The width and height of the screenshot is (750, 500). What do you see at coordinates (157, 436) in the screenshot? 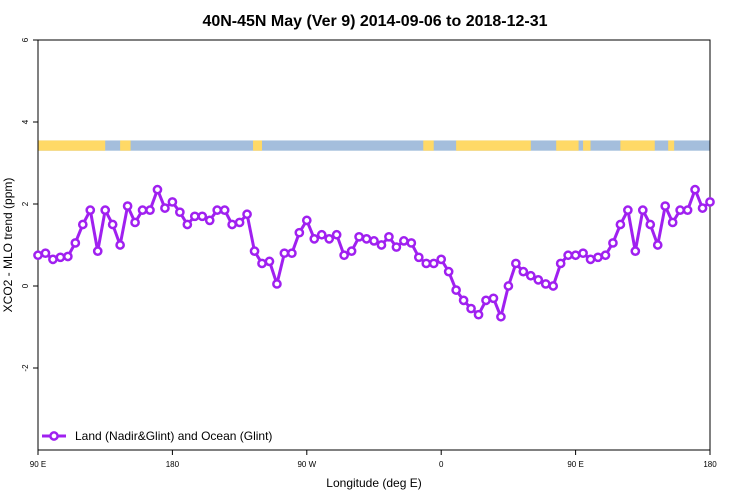
I see `legend: Land (Nadir&Glint) and Ocean (Glint)` at bounding box center [157, 436].